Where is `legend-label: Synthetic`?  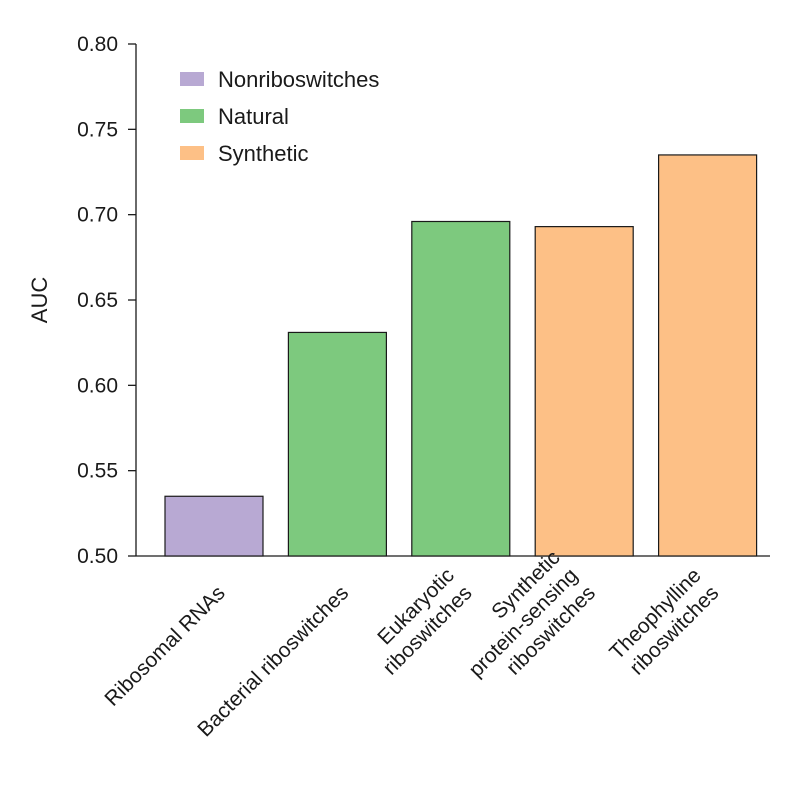 legend-label: Synthetic is located at coordinates (263, 153).